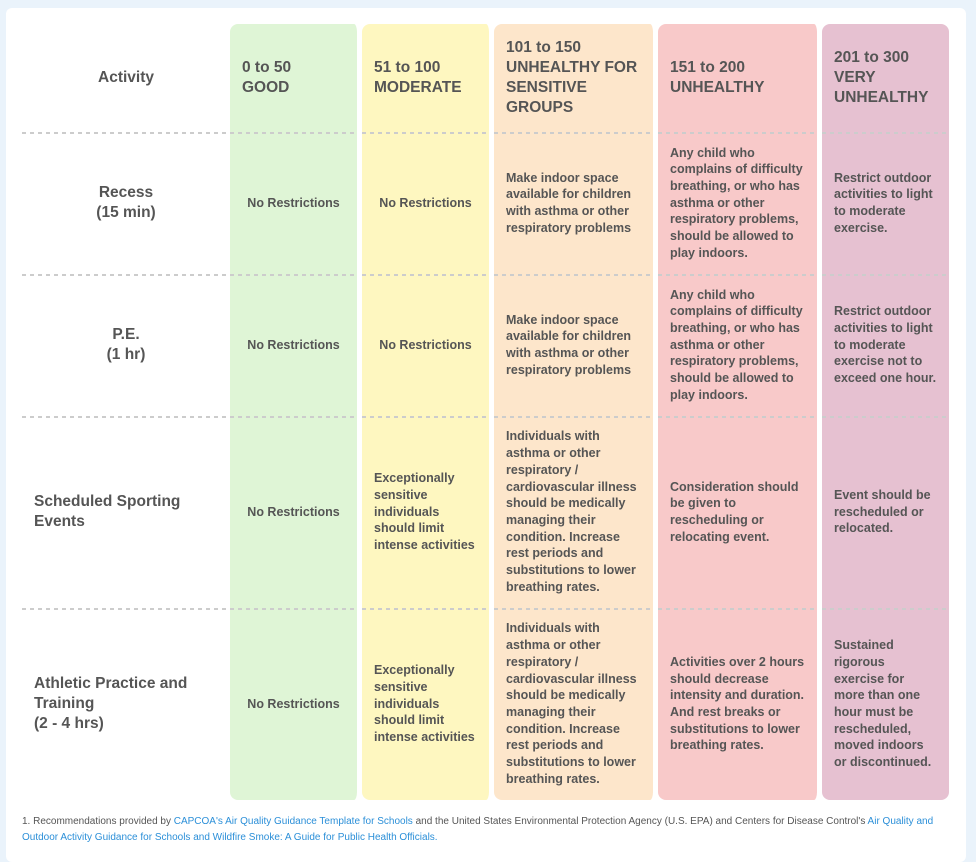 This screenshot has height=862, width=976. I want to click on aqi-category: UNHEALTHY, so click(717, 87).